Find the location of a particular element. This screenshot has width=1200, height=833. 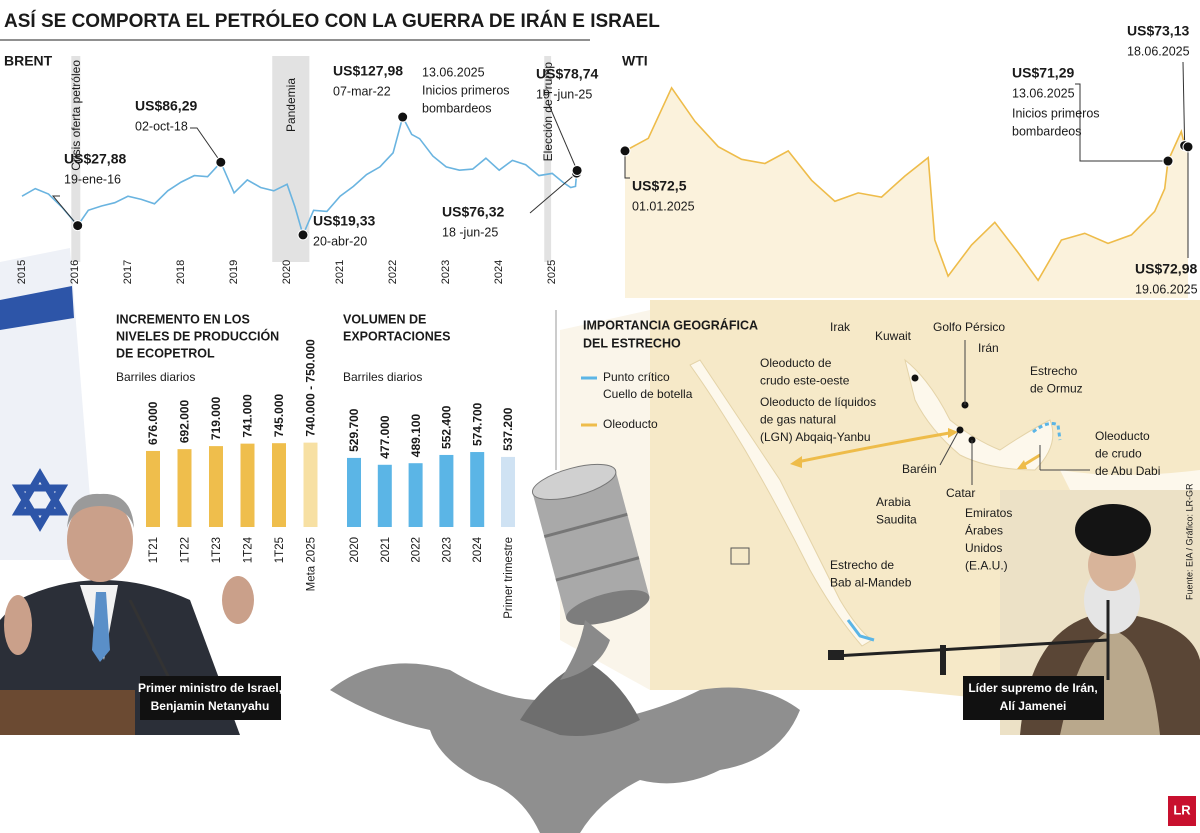

map-label: crudo este-oeste is located at coordinates (805, 381).